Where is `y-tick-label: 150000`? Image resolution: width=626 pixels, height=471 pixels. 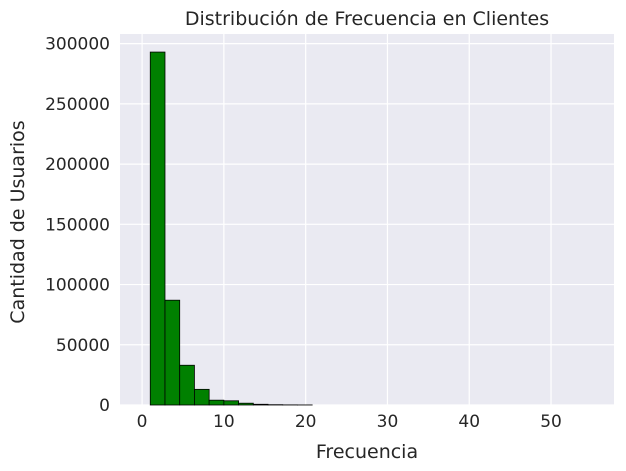 y-tick-label: 150000 is located at coordinates (77, 225).